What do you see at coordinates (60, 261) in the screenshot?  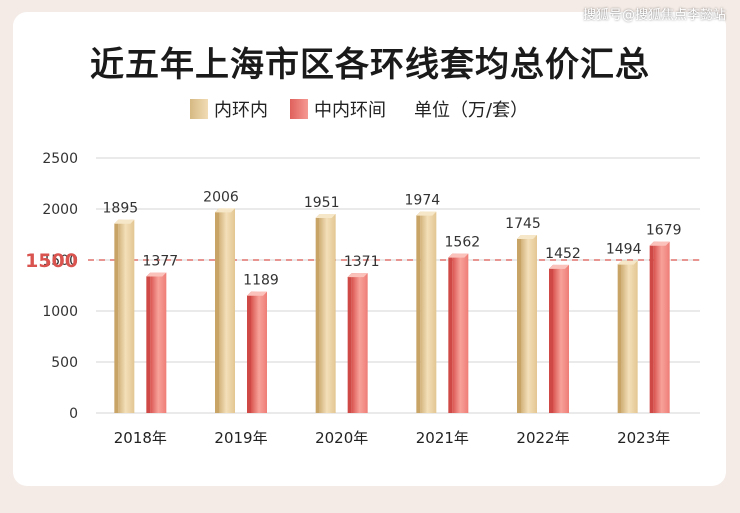 I see `y-tick-label: 1500` at bounding box center [60, 261].